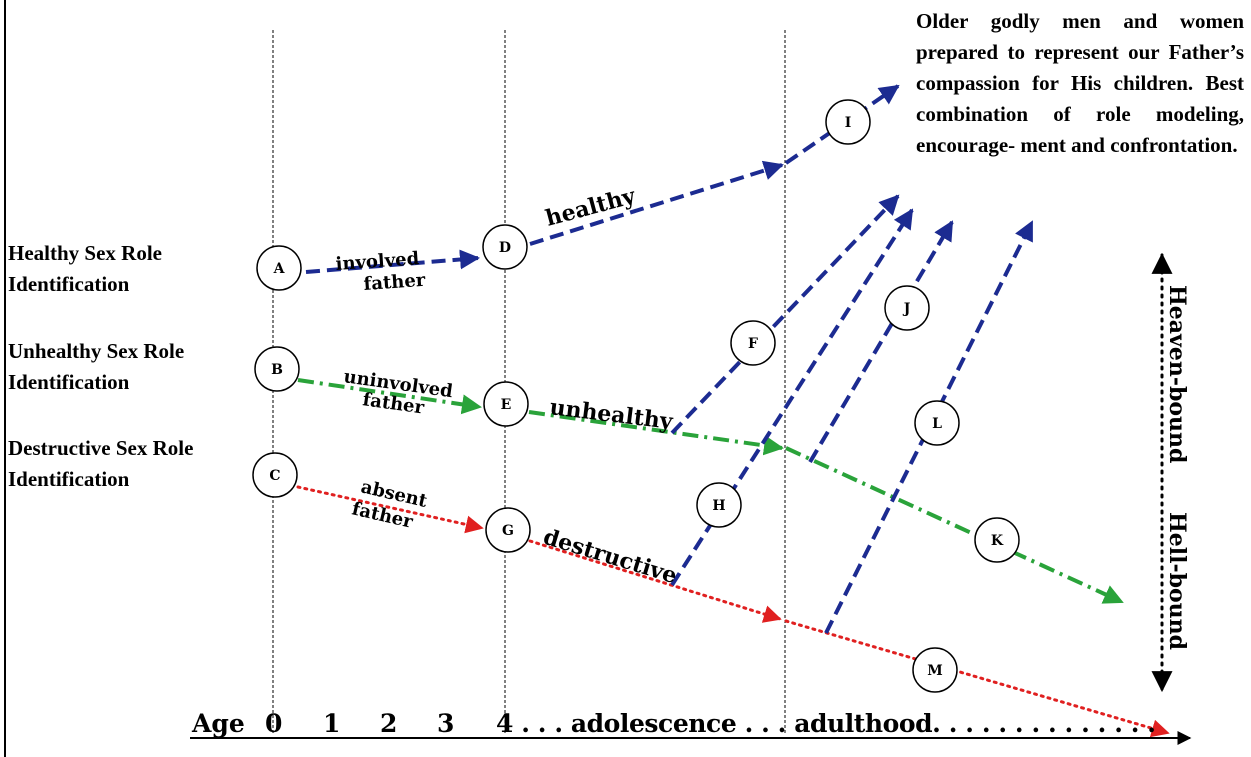  Describe the element at coordinates (96, 351) in the screenshot. I see `row-label-unhealthy-line1: Unhealthy Sex Role` at that location.